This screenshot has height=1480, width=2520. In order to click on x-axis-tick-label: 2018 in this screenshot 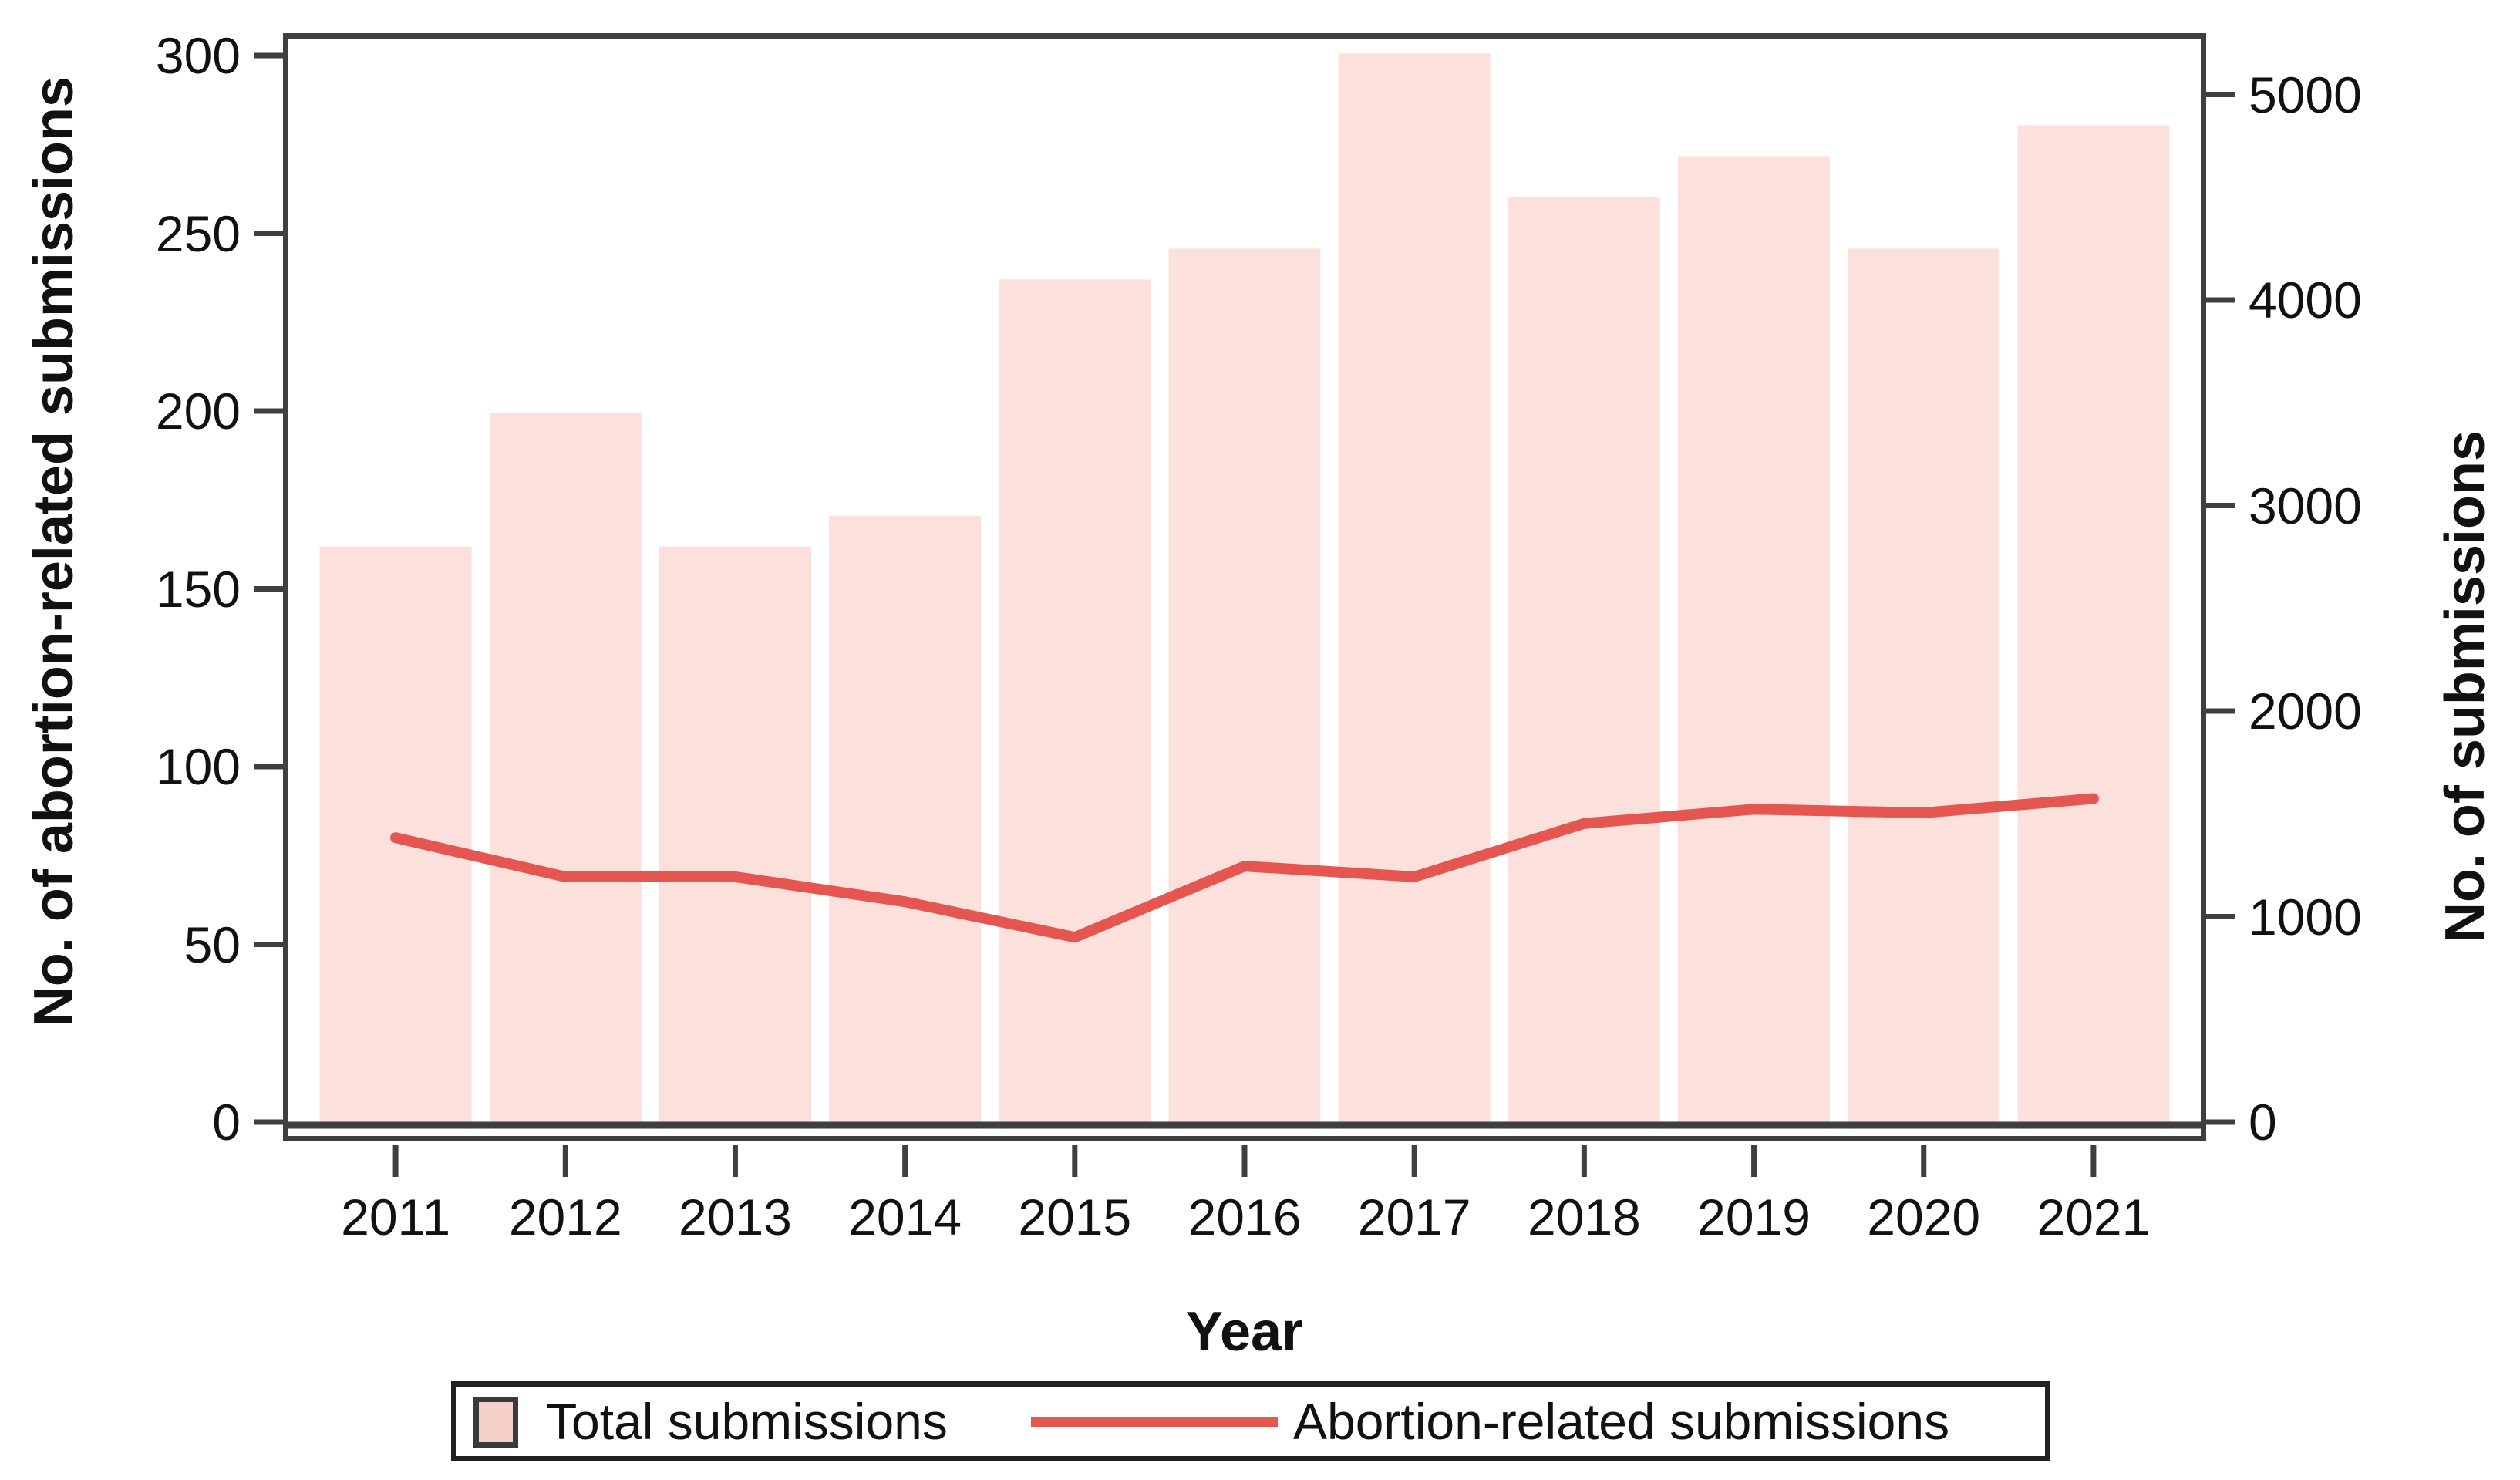, I will do `click(1584, 1217)`.